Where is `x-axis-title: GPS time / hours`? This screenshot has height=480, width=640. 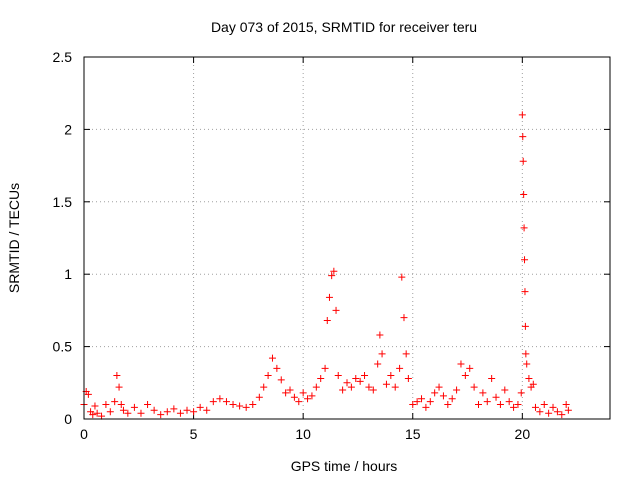 x-axis-title: GPS time / hours is located at coordinates (344, 466).